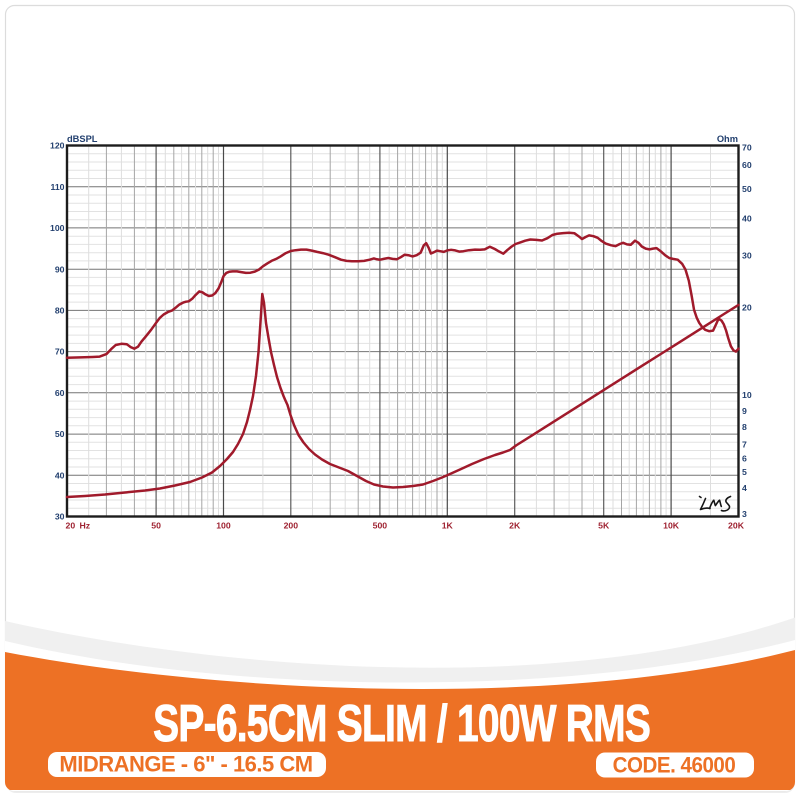  What do you see at coordinates (744, 411) in the screenshot?
I see `svg-text: 9` at bounding box center [744, 411].